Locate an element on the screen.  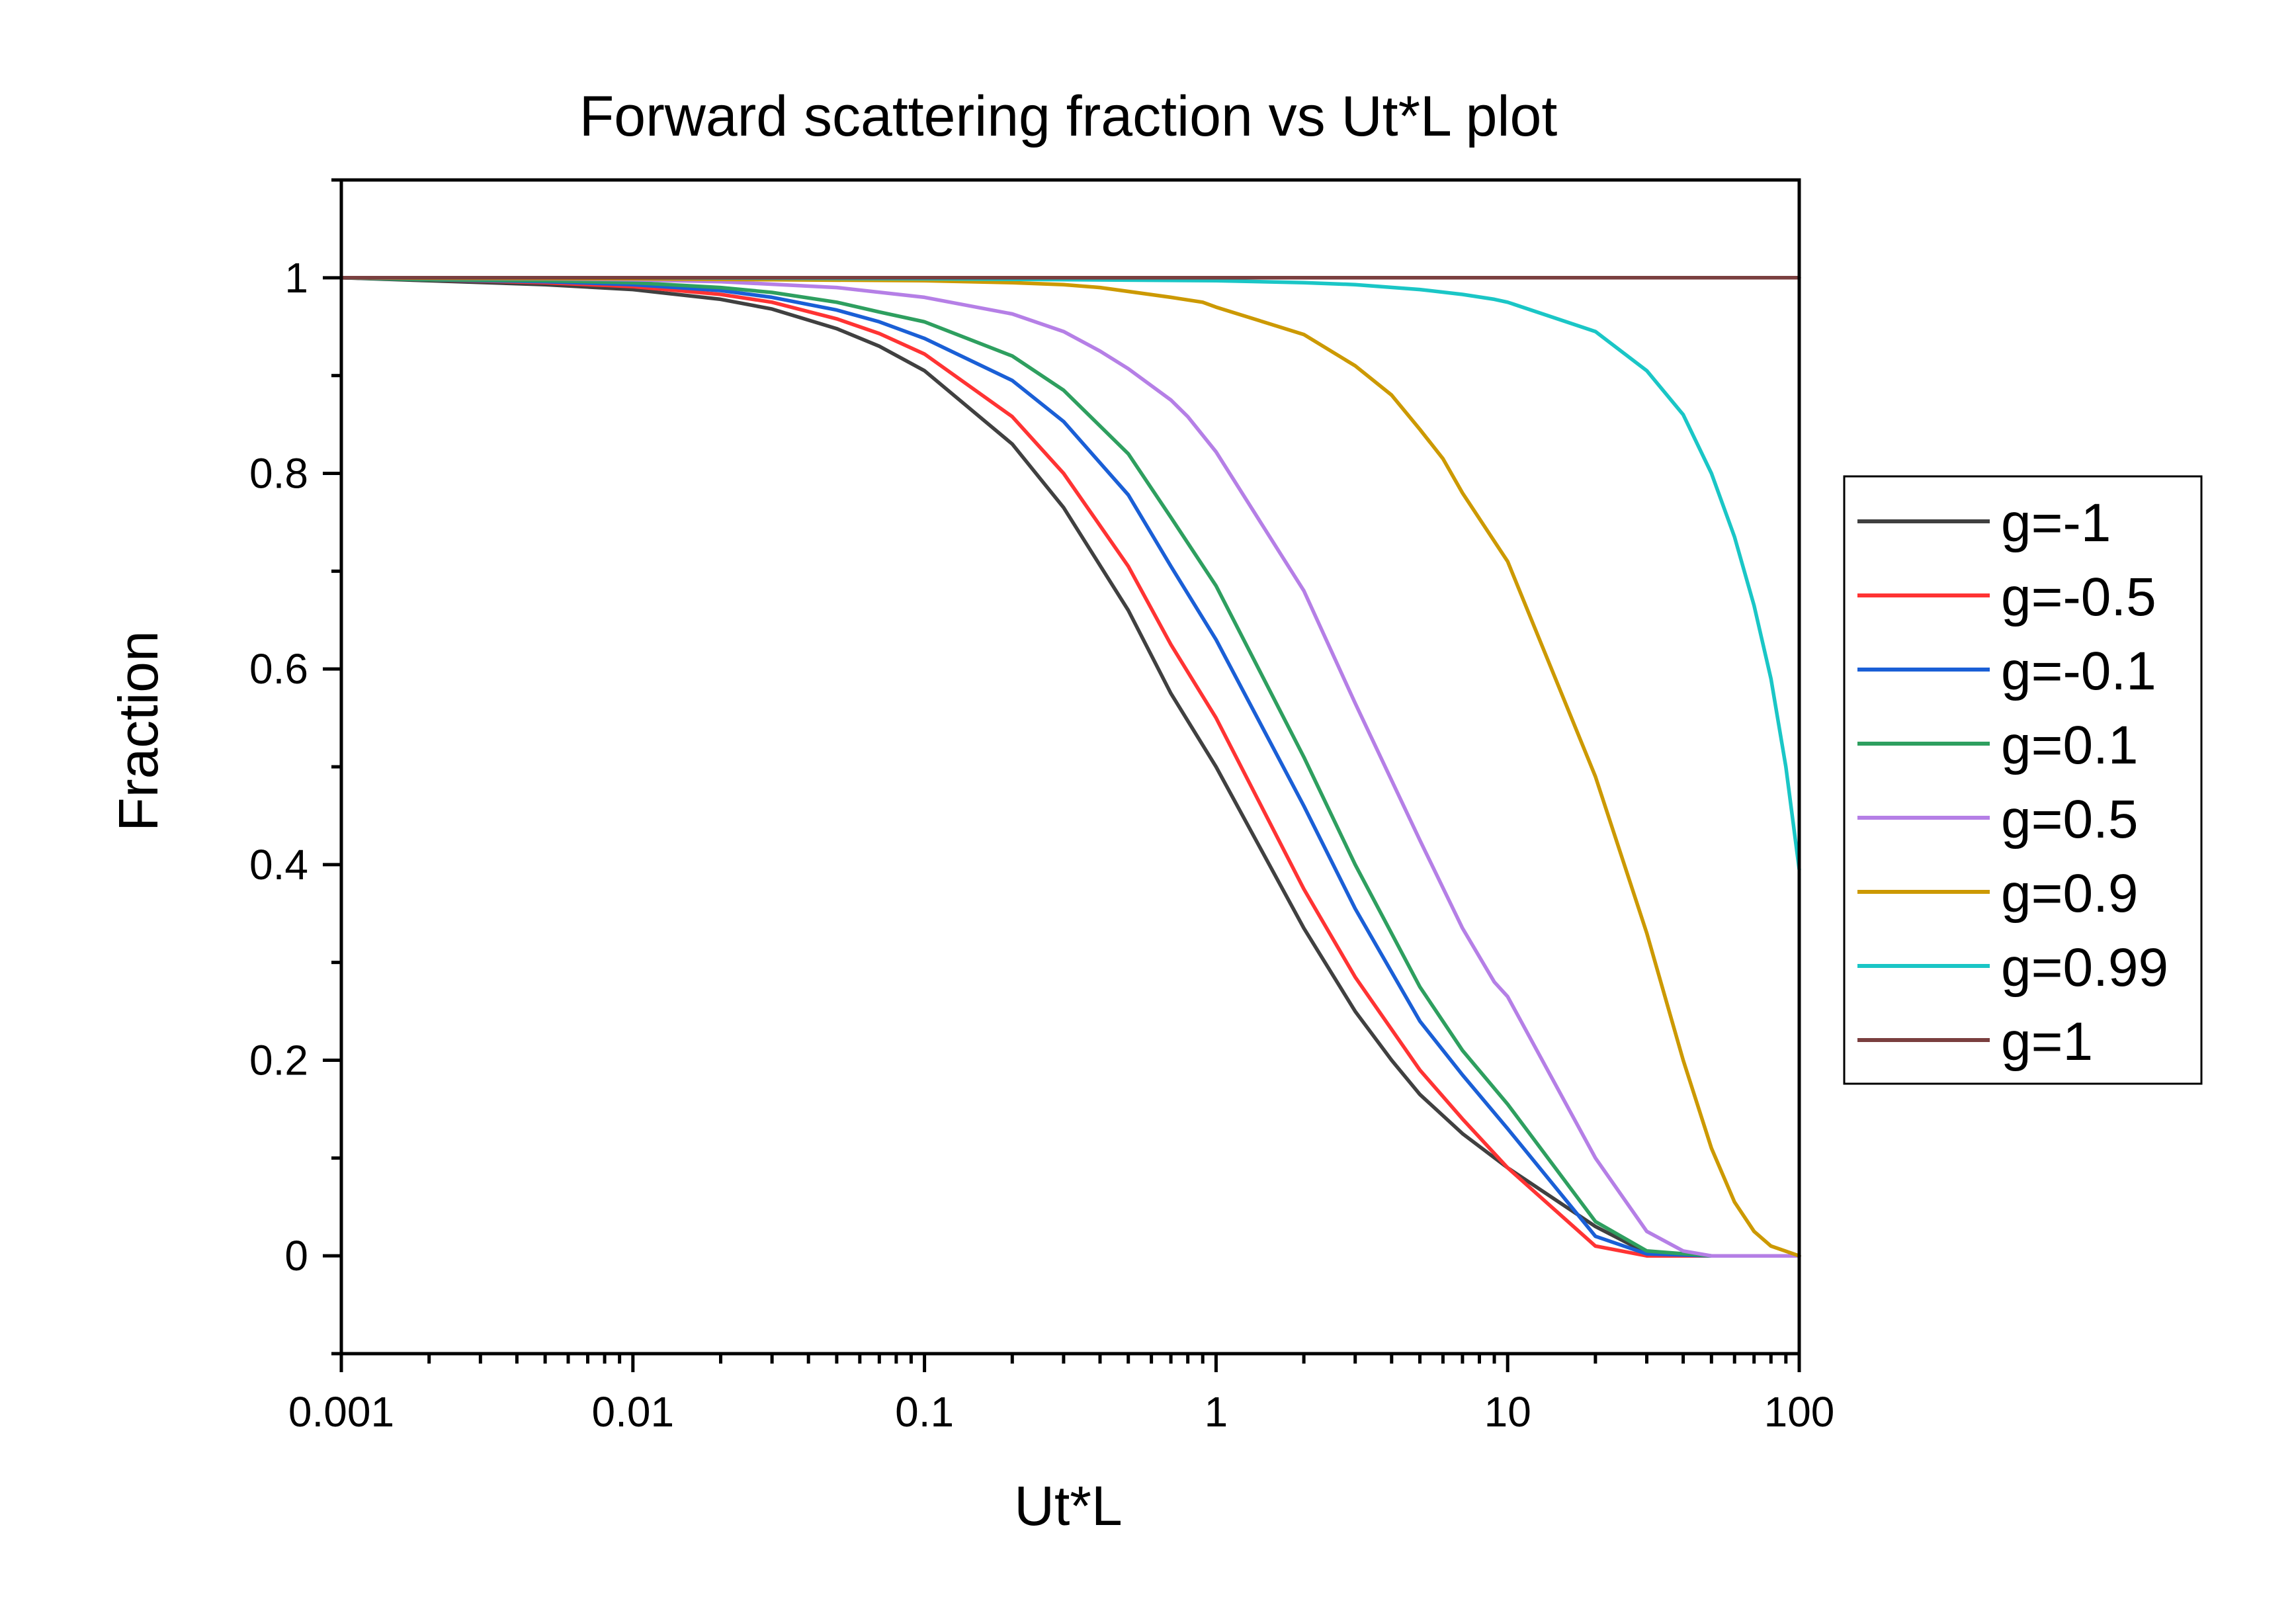
x-tick-label: 0.001 is located at coordinates (341, 1412).